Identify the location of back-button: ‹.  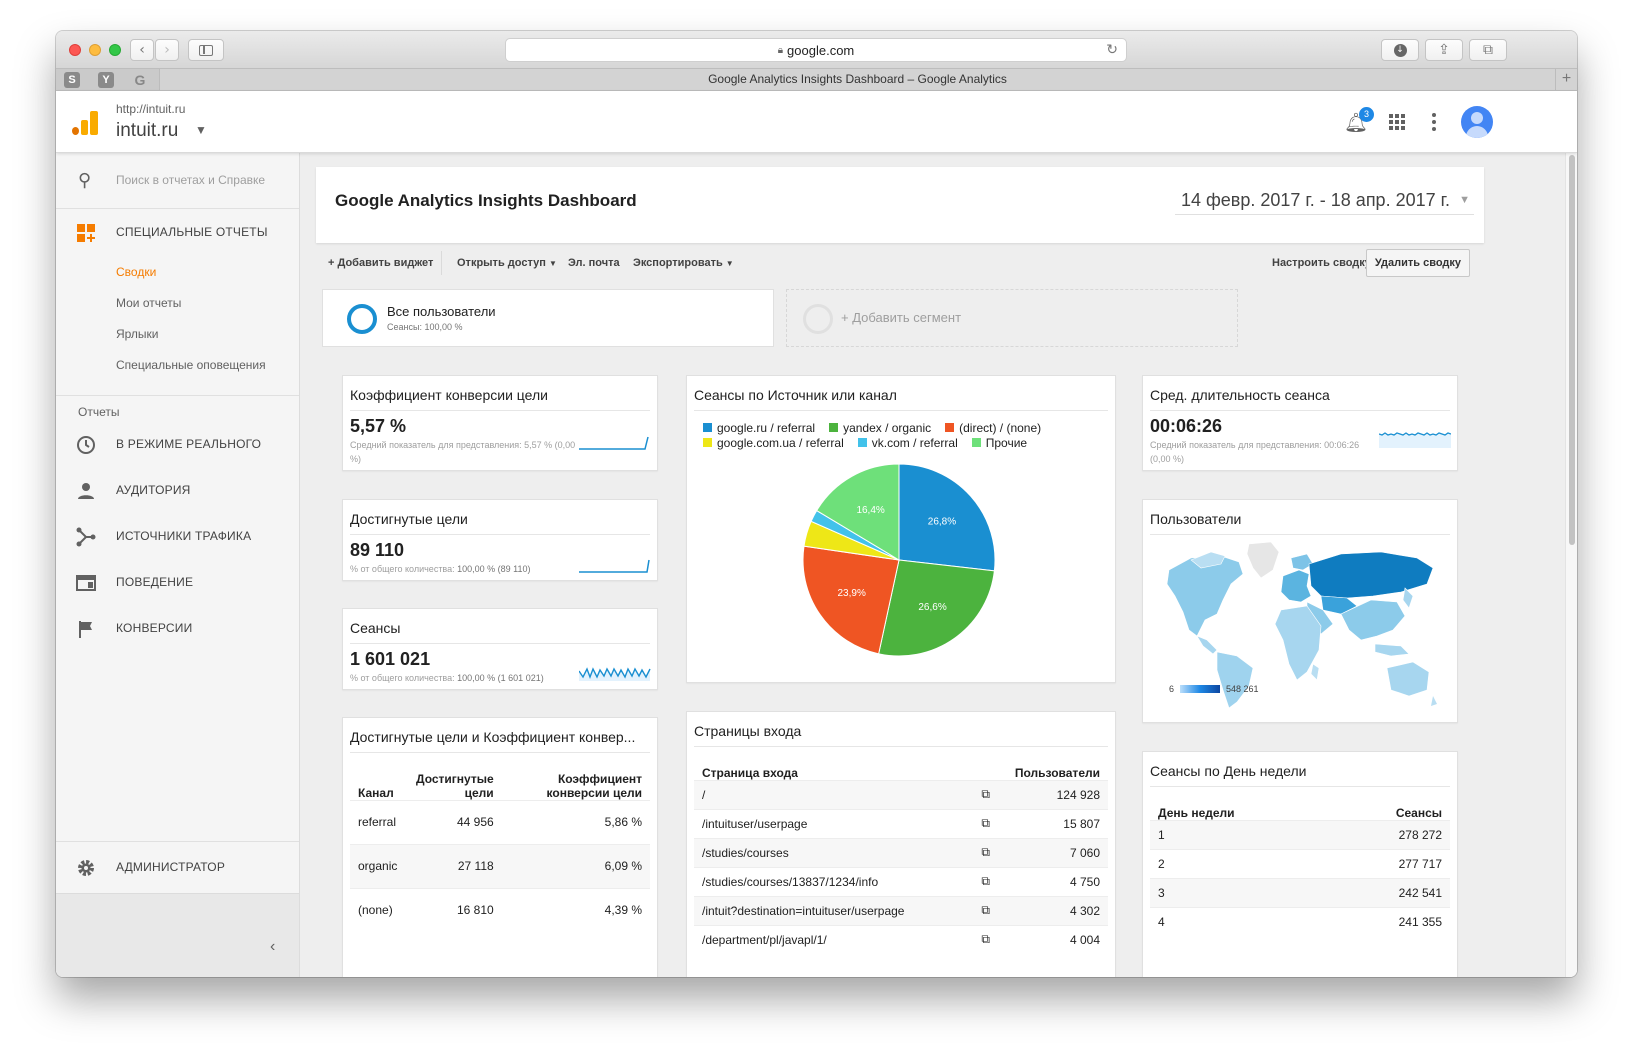
(142, 50).